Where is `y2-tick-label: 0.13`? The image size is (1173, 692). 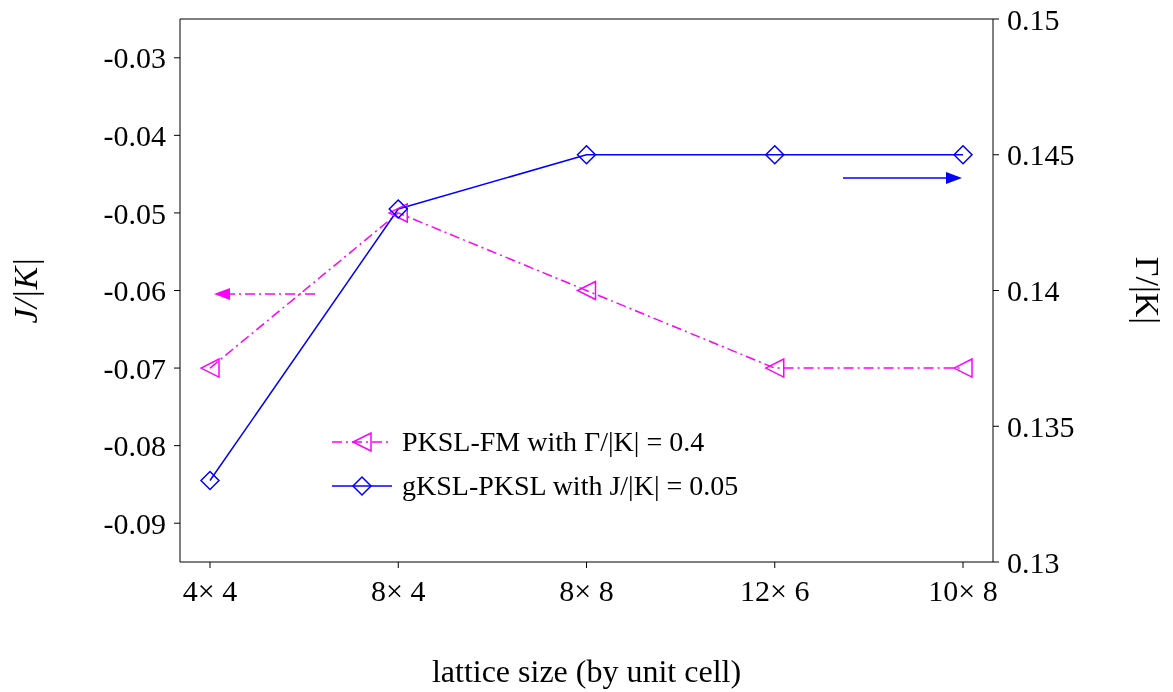
y2-tick-label: 0.13 is located at coordinates (1033, 562).